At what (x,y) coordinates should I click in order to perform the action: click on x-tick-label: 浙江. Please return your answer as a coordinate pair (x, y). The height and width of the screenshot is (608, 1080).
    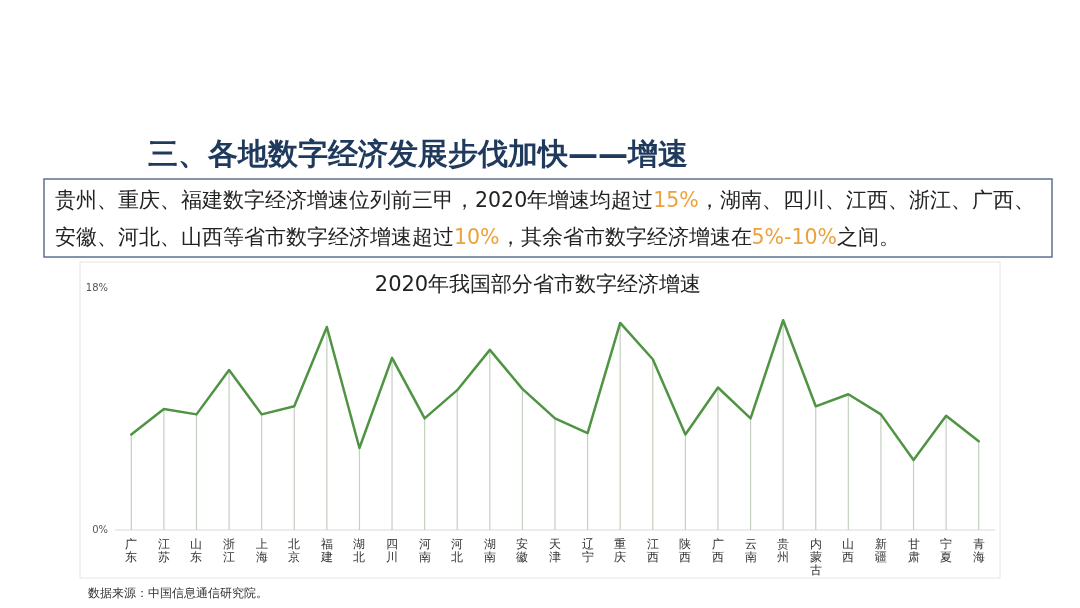
    Looking at the image, I should click on (229, 550).